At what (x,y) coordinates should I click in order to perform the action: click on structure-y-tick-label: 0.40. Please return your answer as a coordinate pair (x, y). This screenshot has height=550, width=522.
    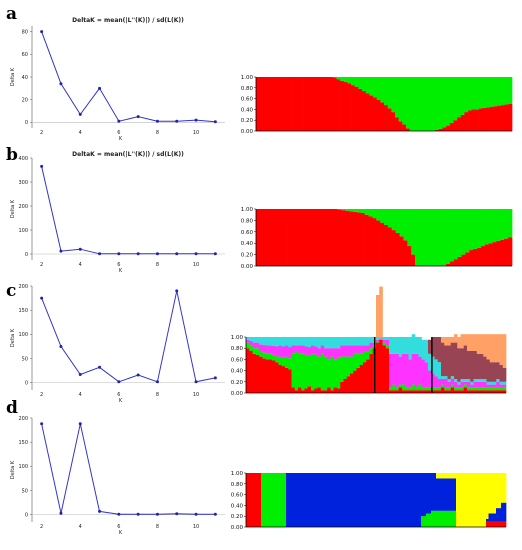
    Looking at the image, I should click on (237, 506).